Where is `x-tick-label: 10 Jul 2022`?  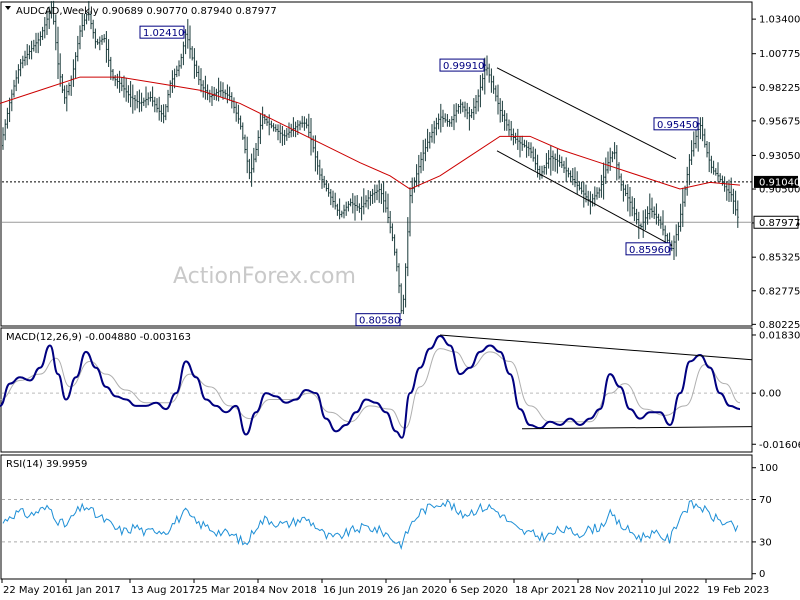
x-tick-label: 10 Jul 2022 is located at coordinates (671, 590).